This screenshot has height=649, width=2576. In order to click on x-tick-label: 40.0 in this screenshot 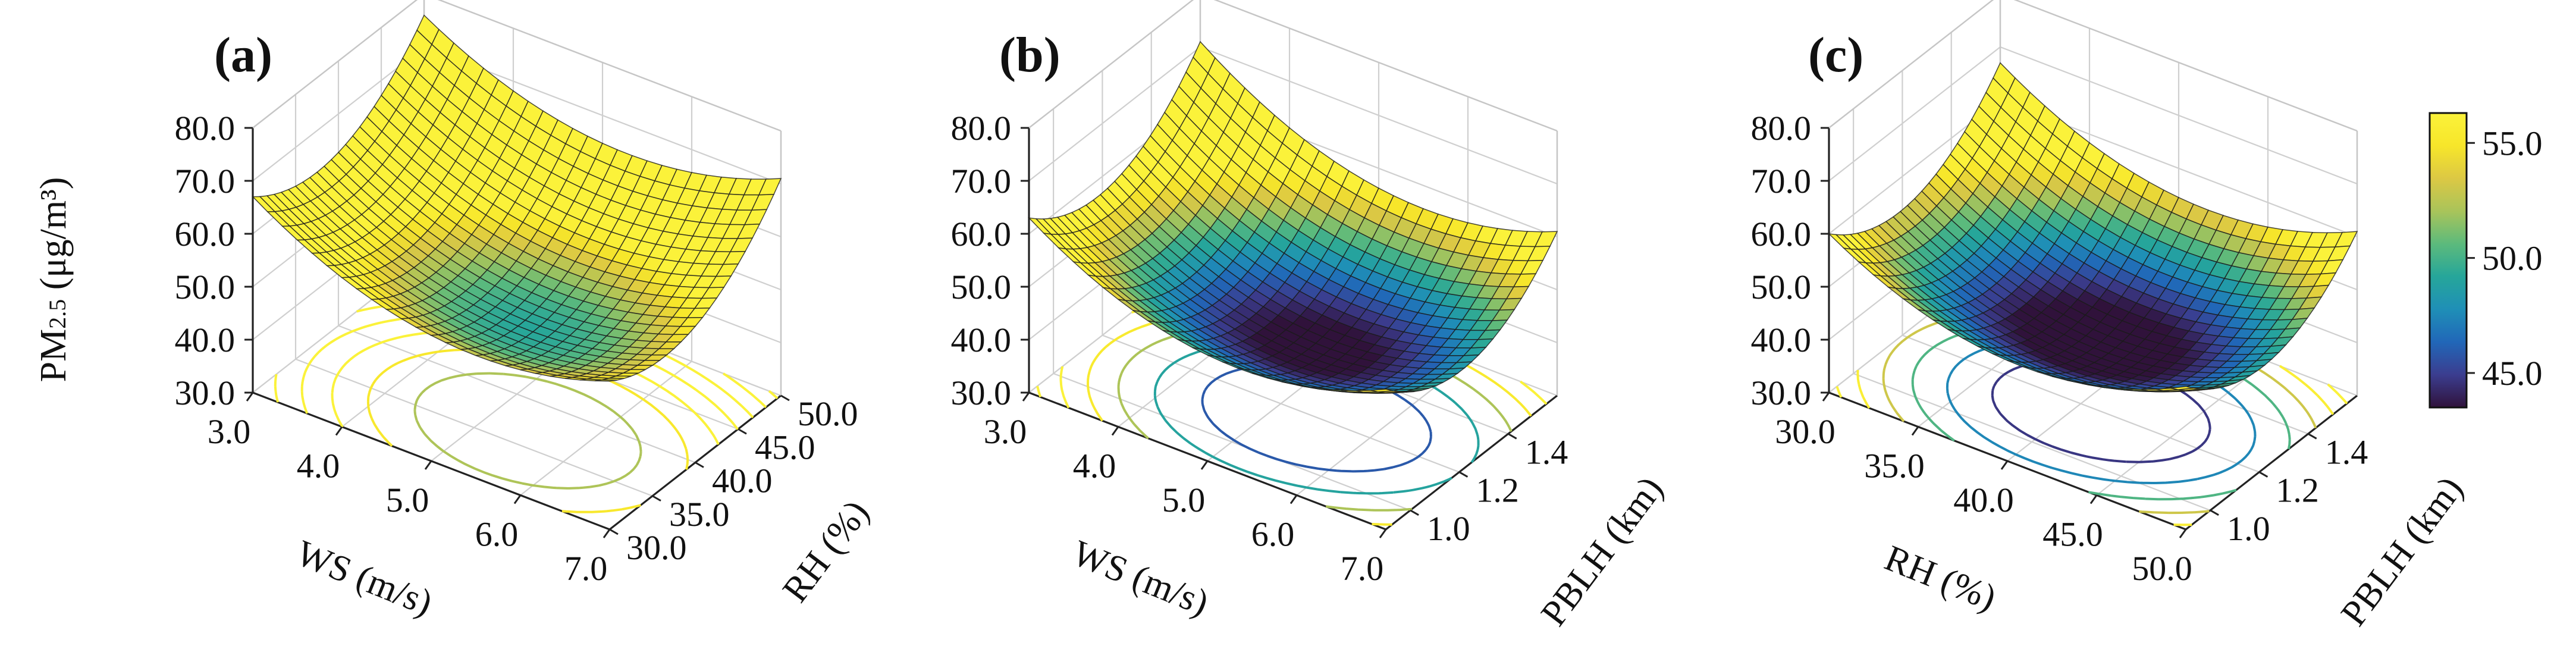, I will do `click(1983, 500)`.